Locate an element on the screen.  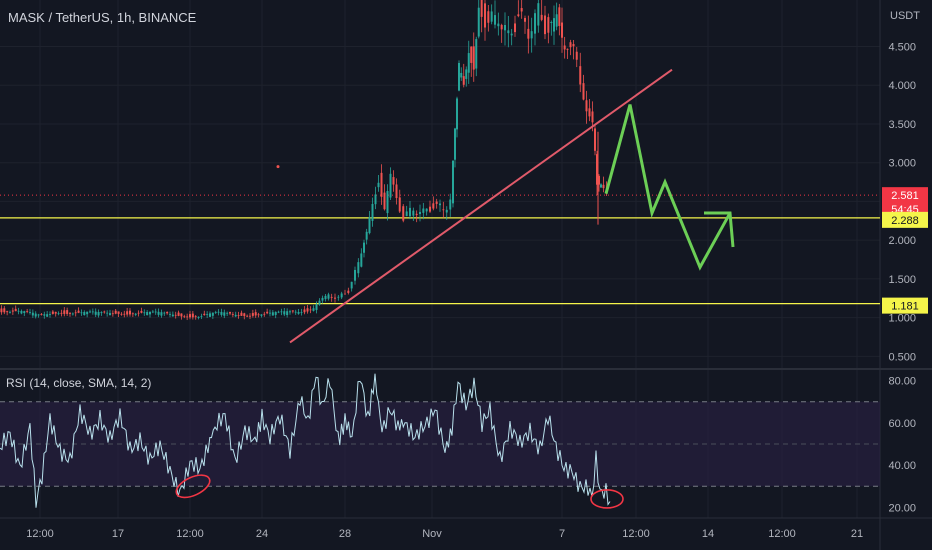
price-tick-label: 4.500 is located at coordinates (902, 47).